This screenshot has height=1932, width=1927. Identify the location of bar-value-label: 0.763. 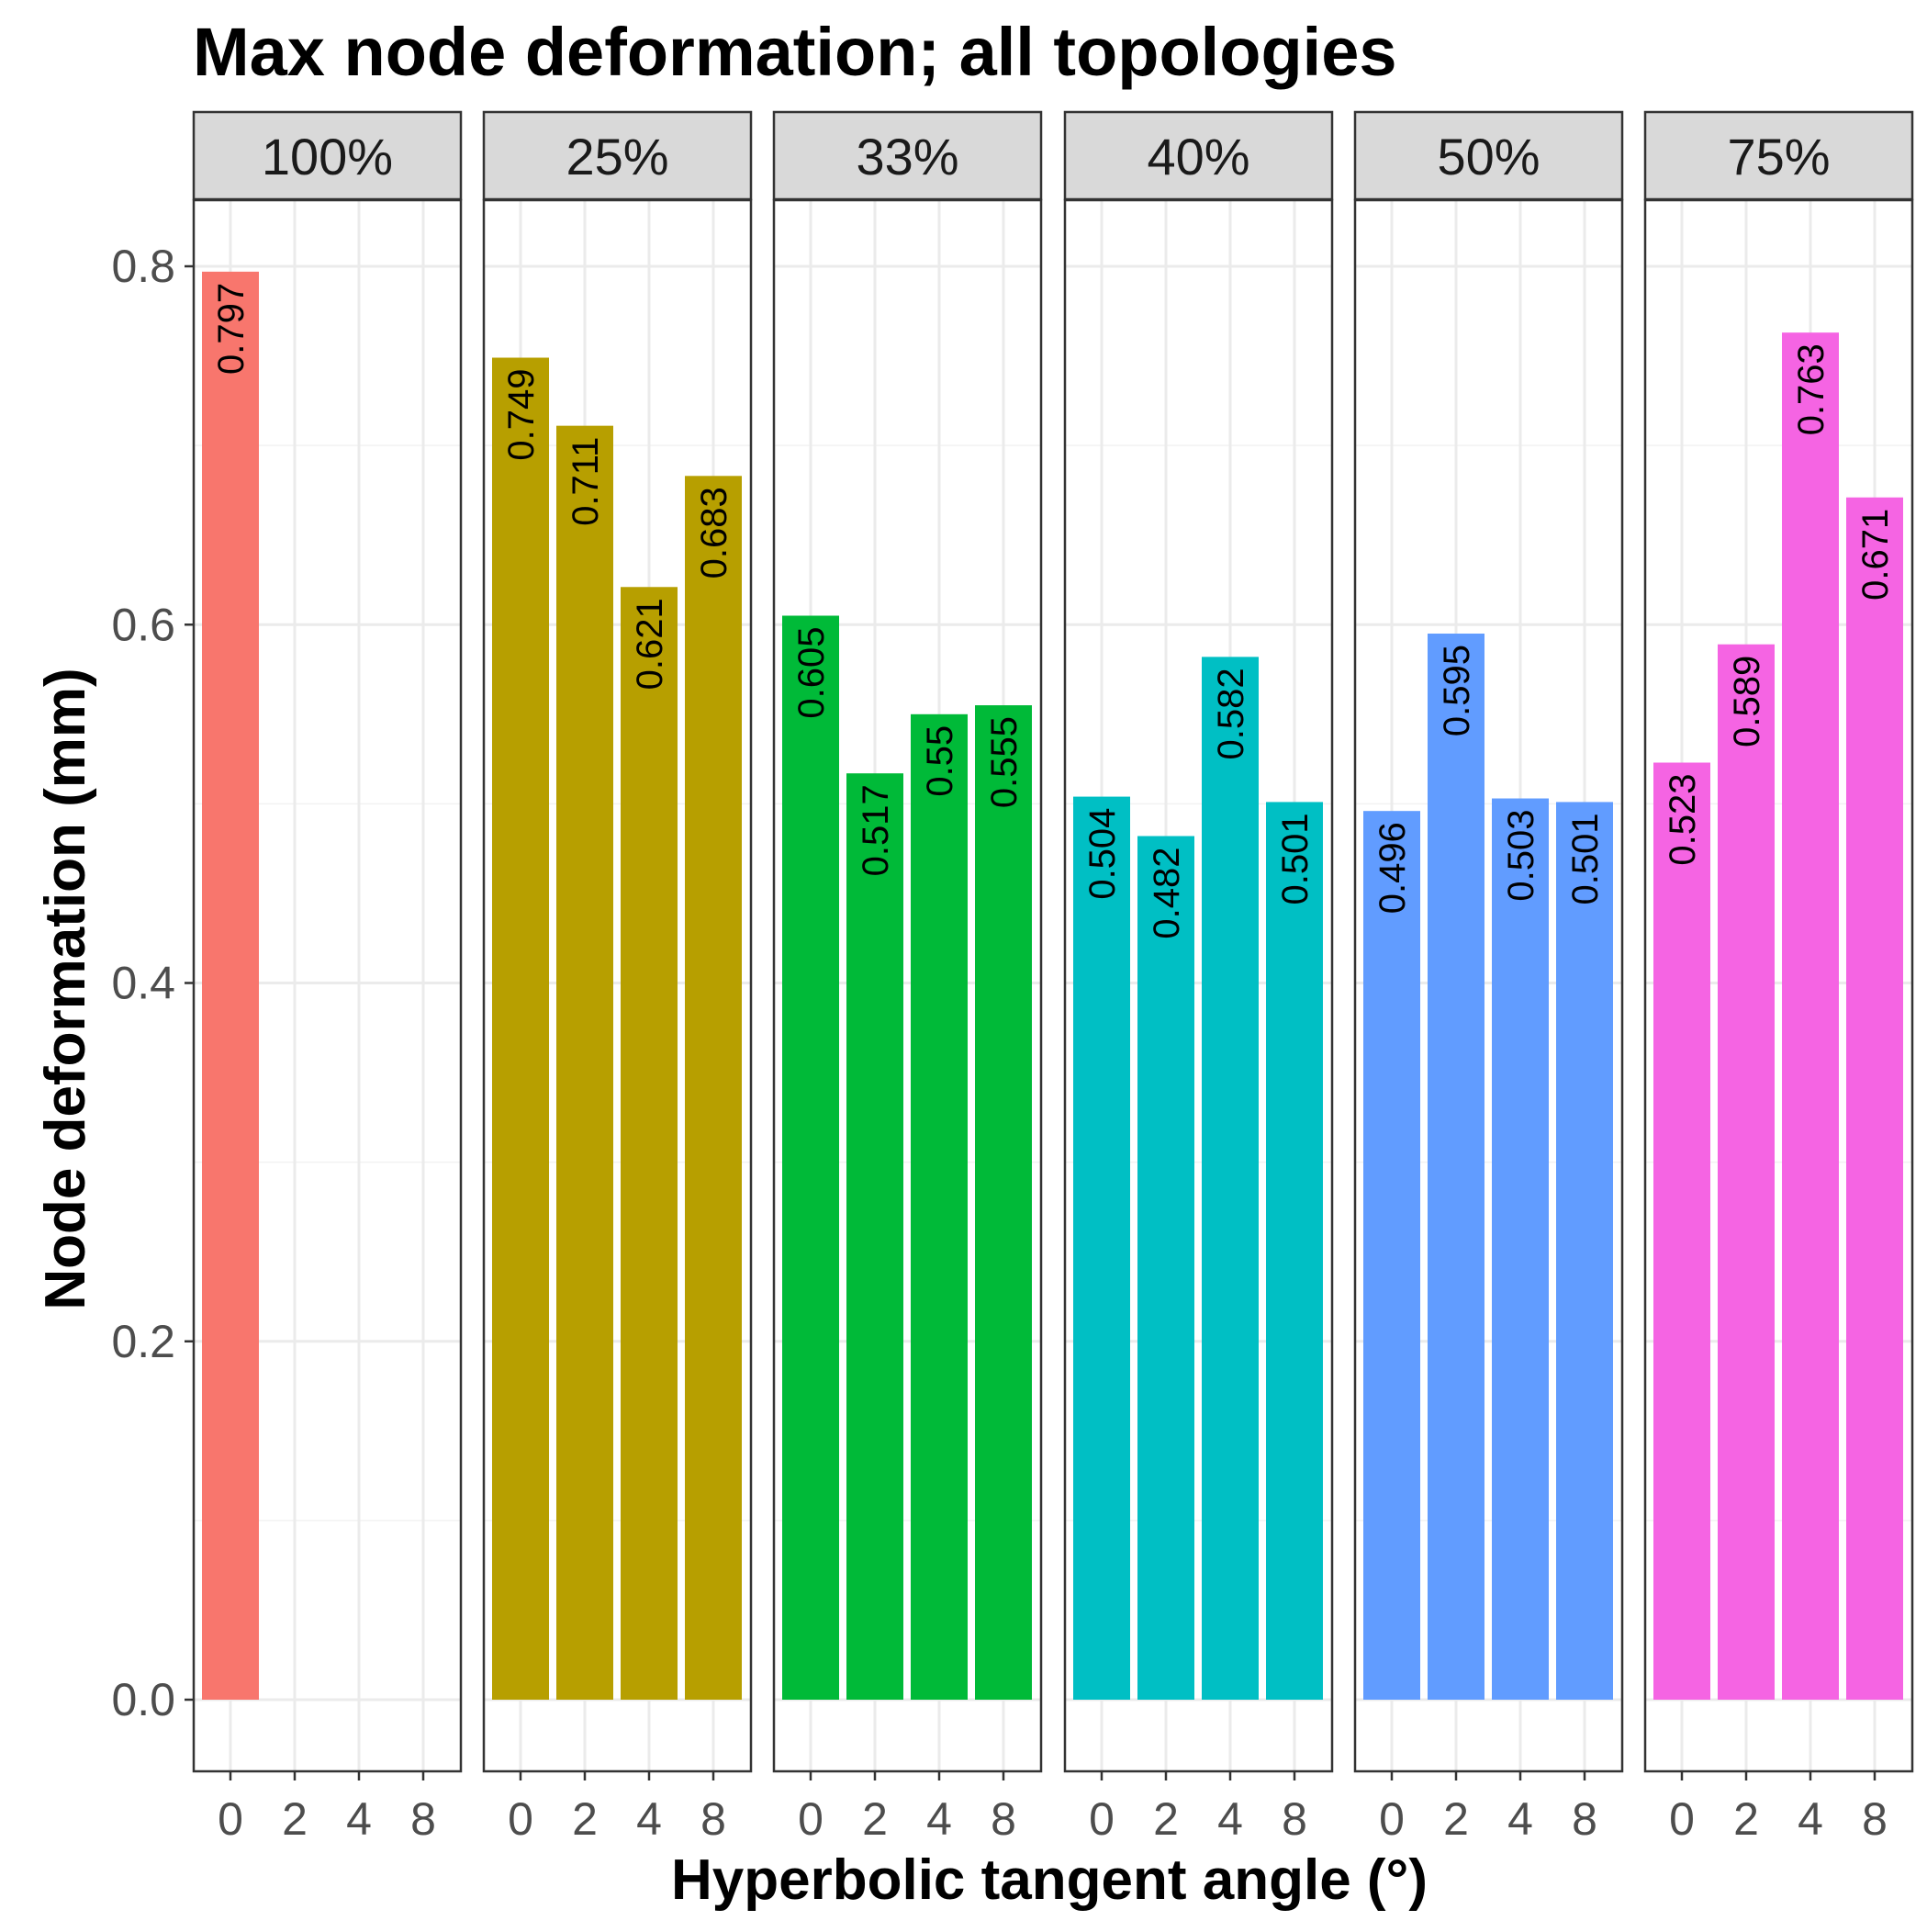
(1812, 389).